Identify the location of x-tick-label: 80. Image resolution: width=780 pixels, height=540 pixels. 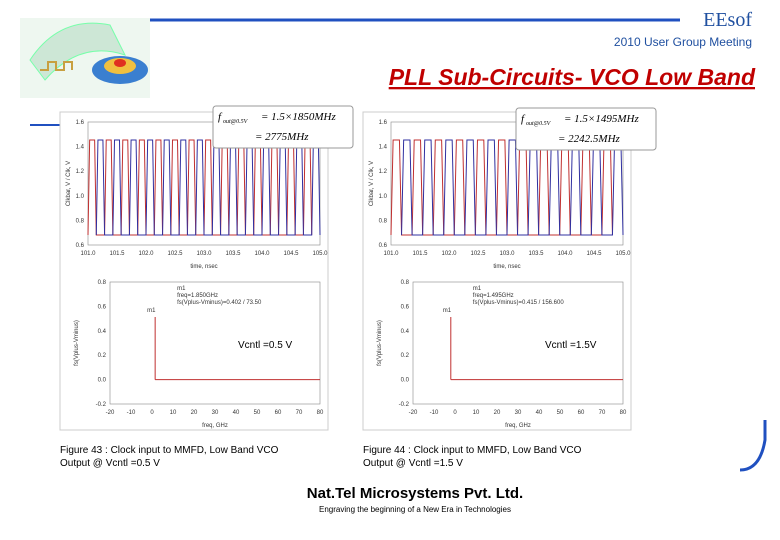
(320, 413).